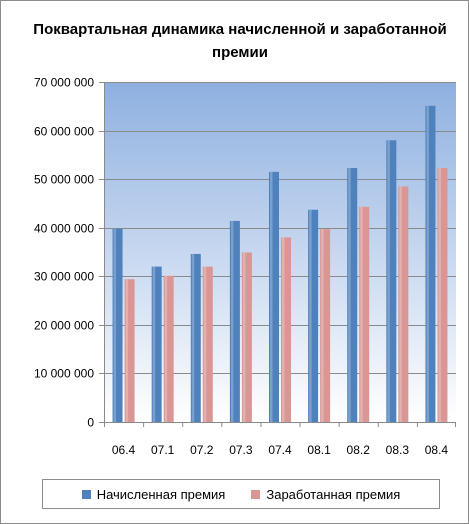 This screenshot has height=524, width=469. Describe the element at coordinates (64, 374) in the screenshot. I see `y-tick-label: 10 000 000` at that location.